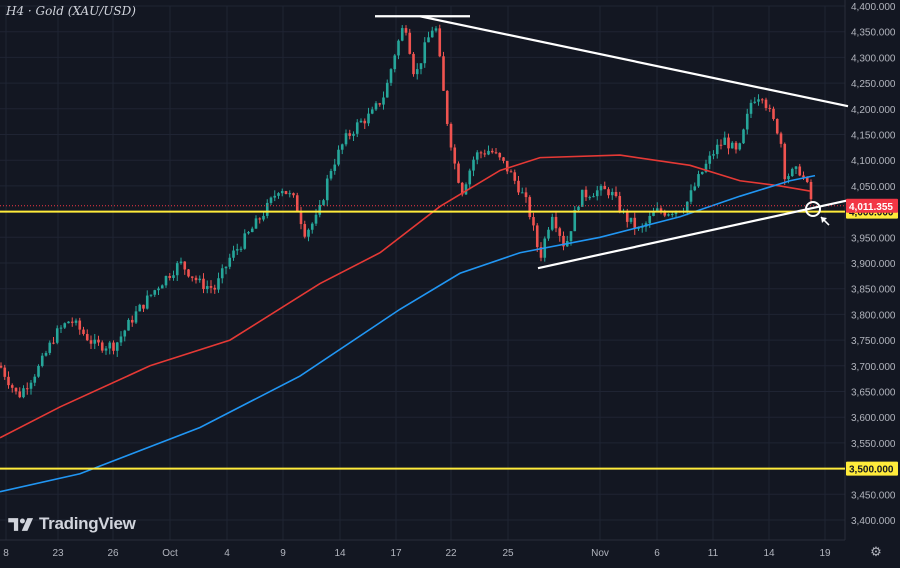  Describe the element at coordinates (824, 220) in the screenshot. I see `annotation-arrowhead` at that location.